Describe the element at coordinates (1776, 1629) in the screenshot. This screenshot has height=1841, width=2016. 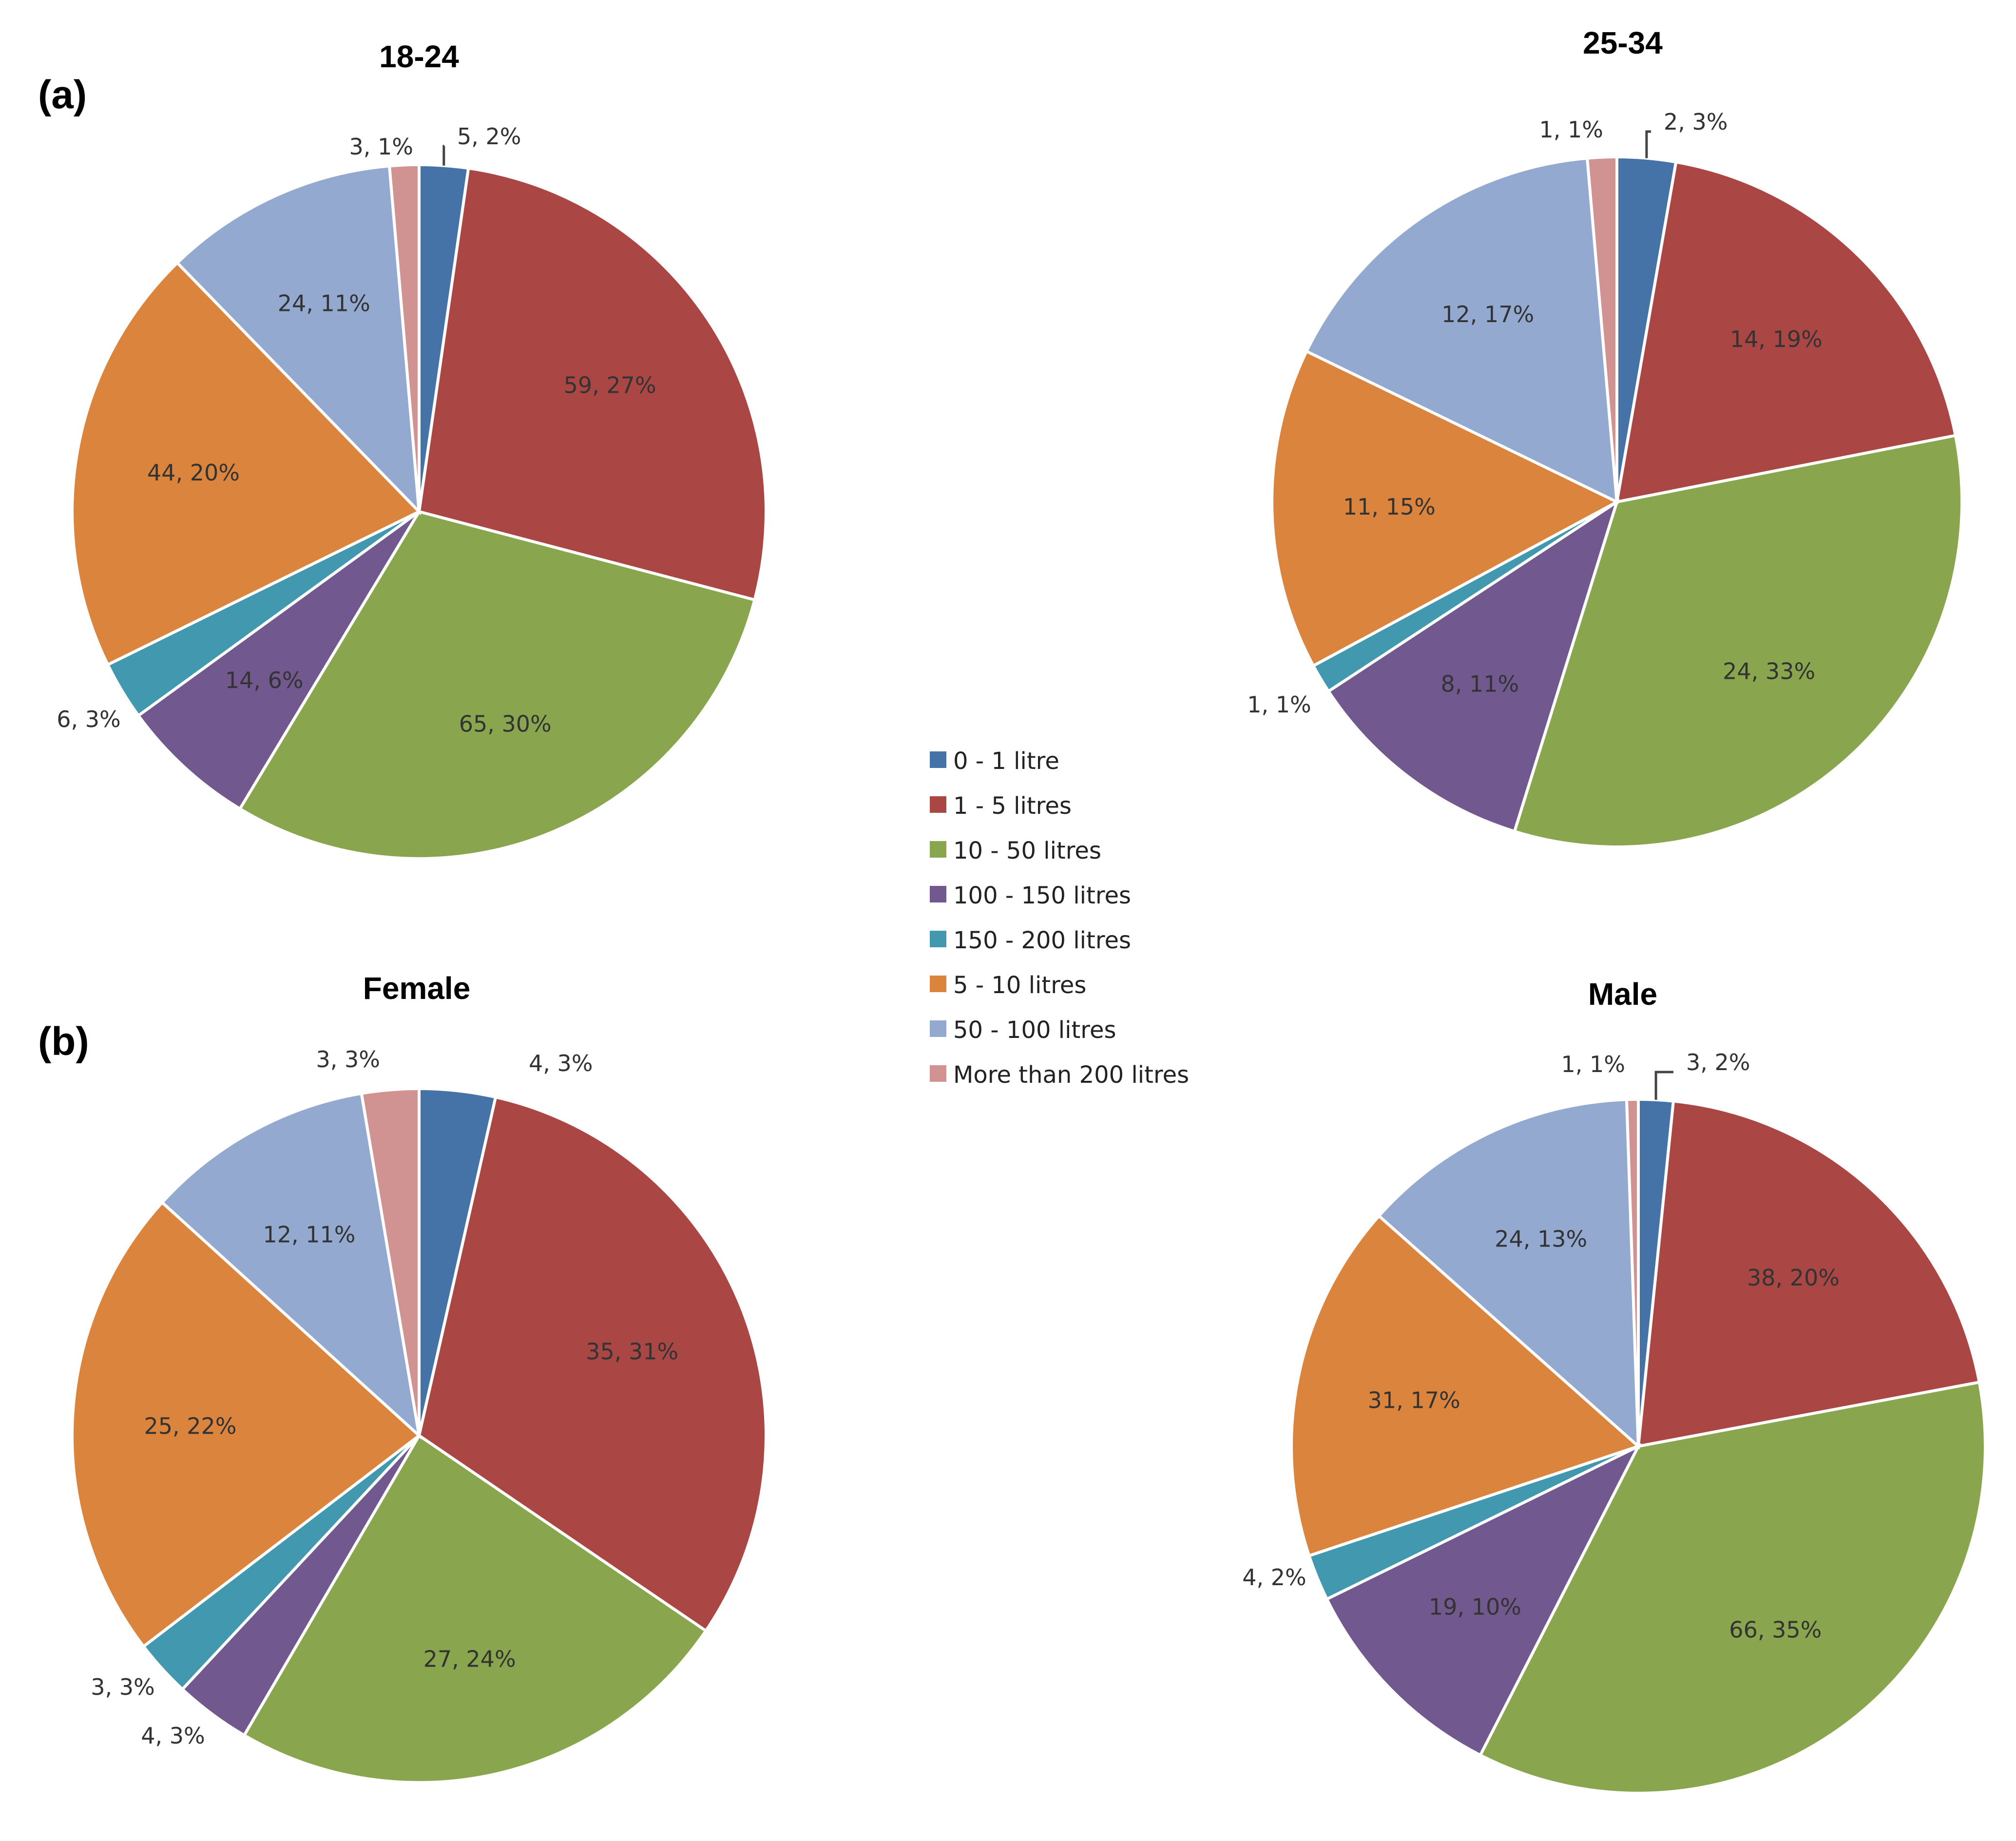
I see `data-label: 66, 35%` at that location.